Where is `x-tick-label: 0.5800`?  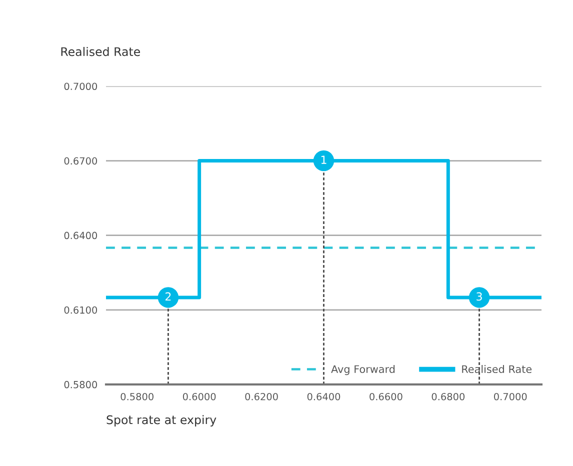 x-tick-label: 0.5800 is located at coordinates (137, 396).